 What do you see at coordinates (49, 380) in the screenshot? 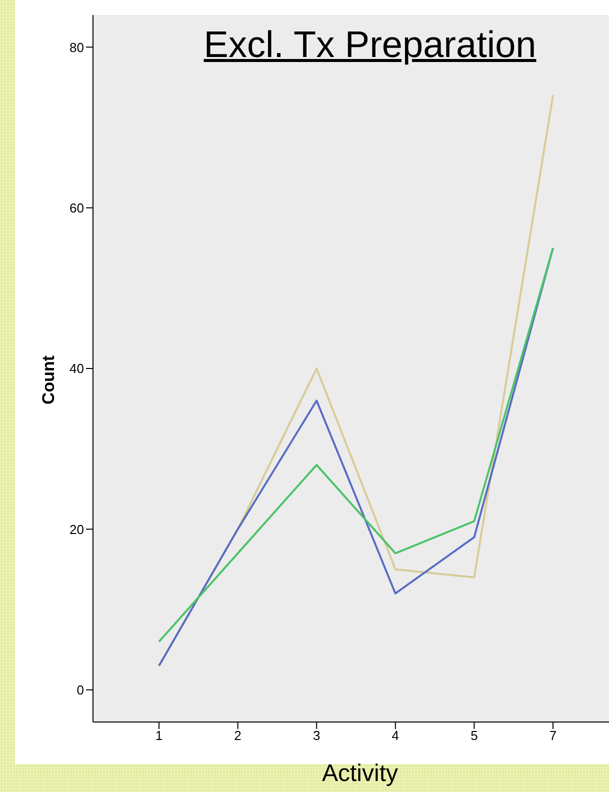
I see `y-axis-title: Count` at bounding box center [49, 380].